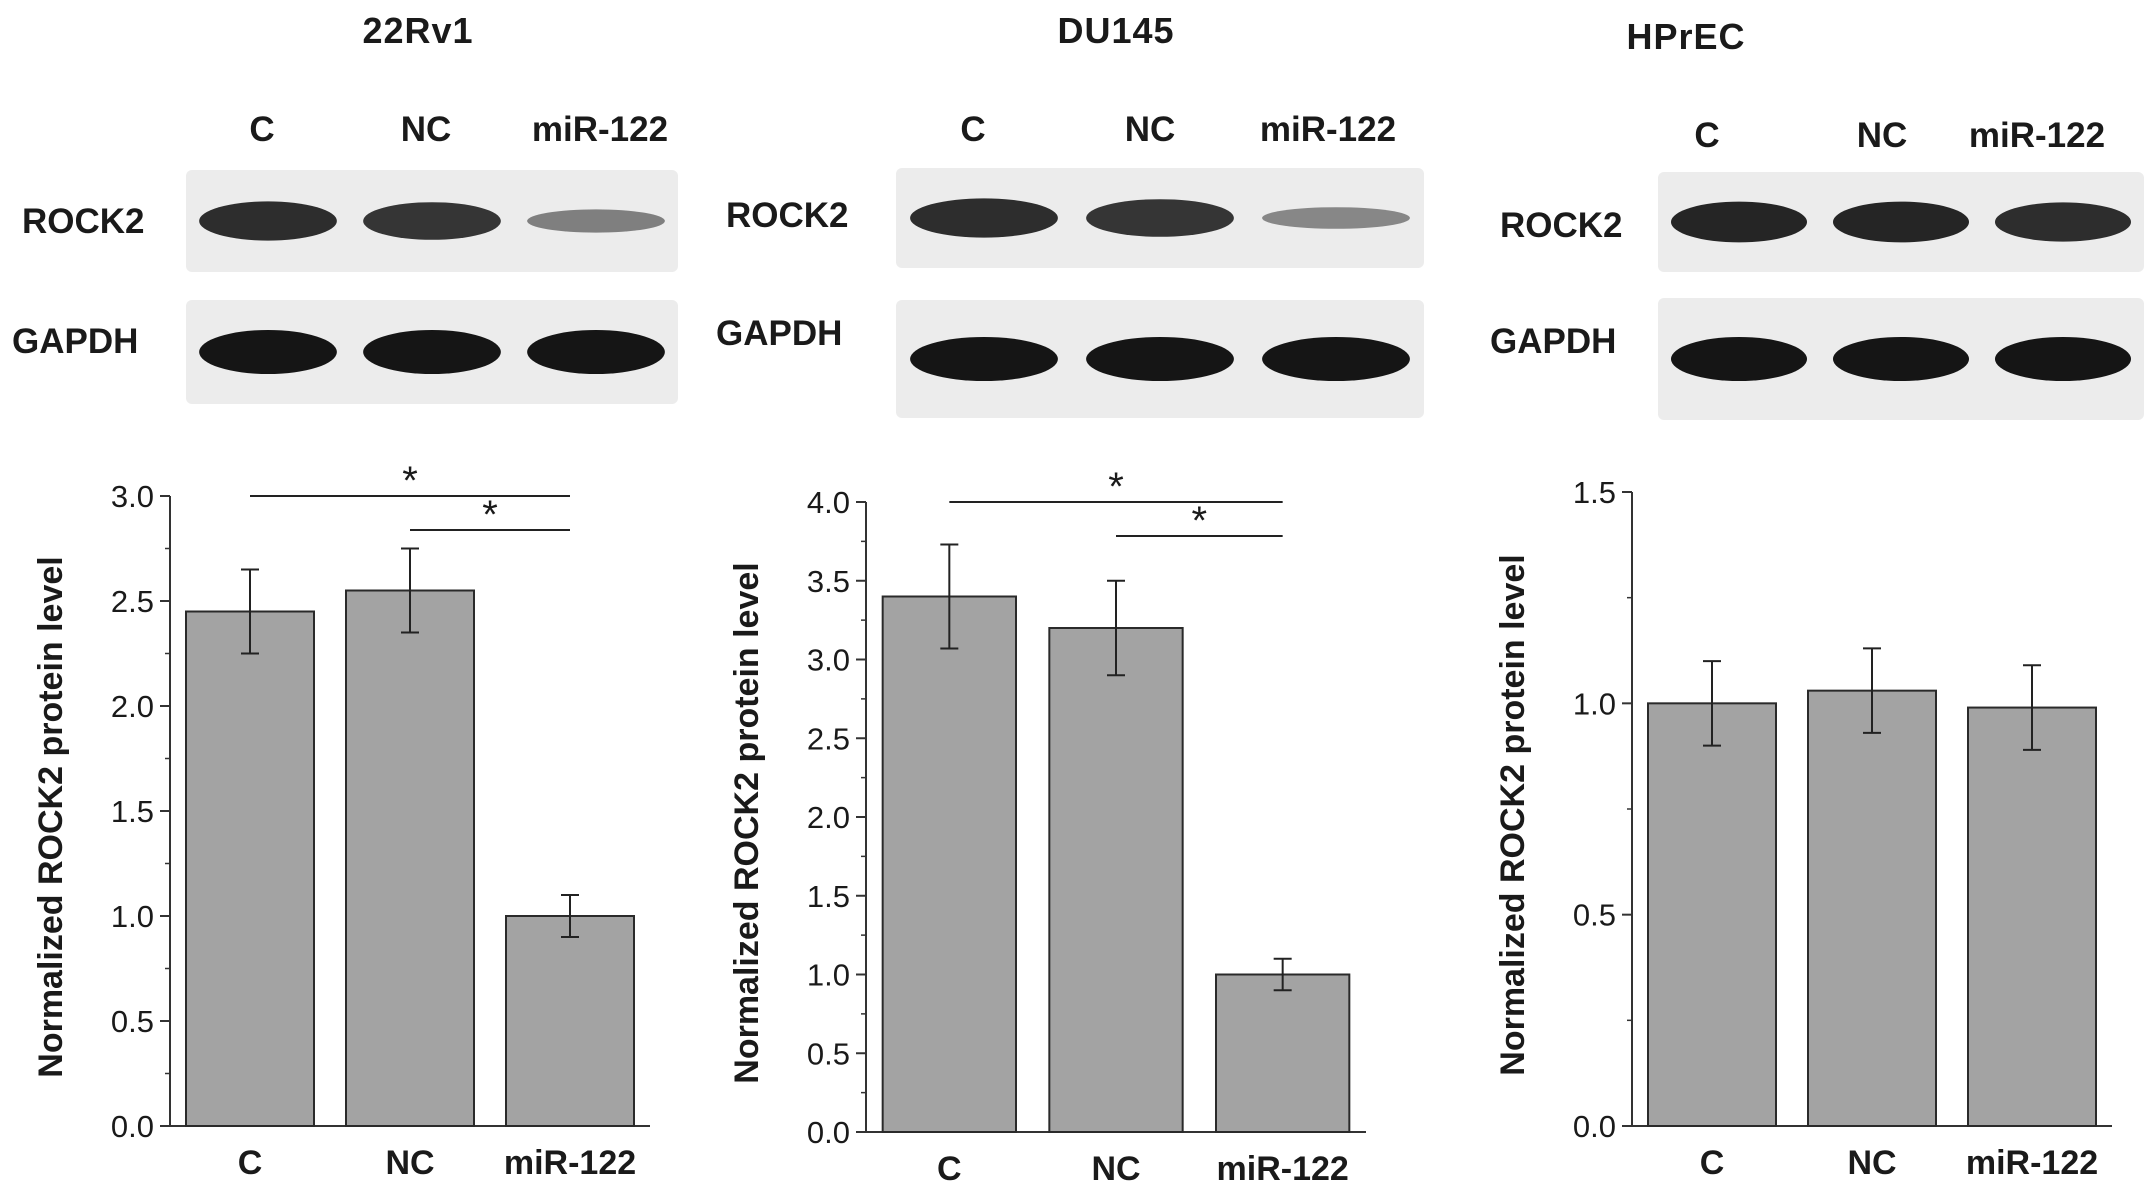 The image size is (2150, 1200). I want to click on panel-title: HPrEC, so click(1686, 36).